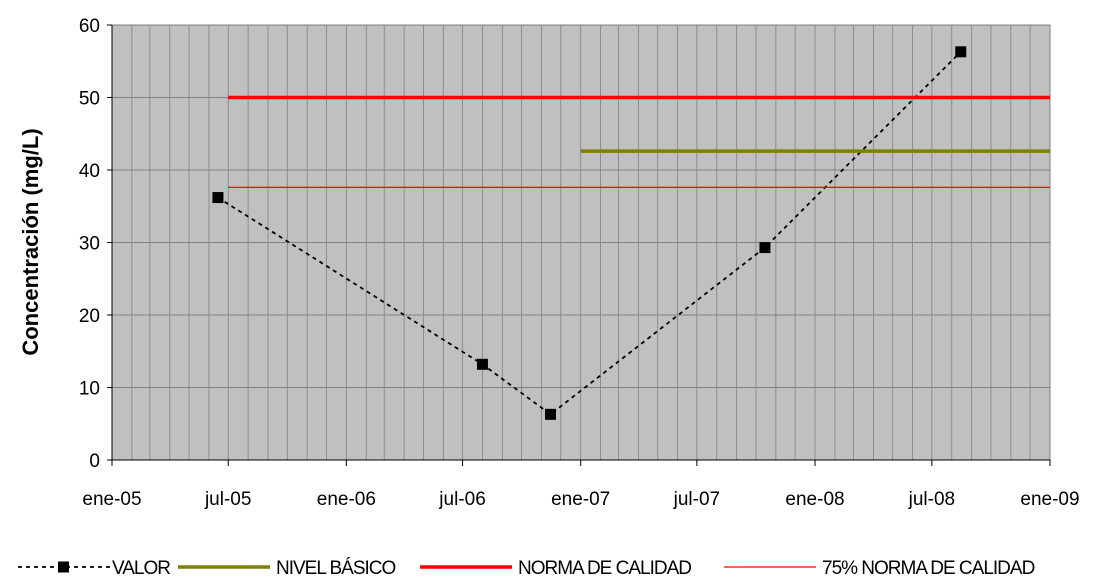 This screenshot has height=580, width=1107. I want to click on y-tick-label: 60, so click(89, 26).